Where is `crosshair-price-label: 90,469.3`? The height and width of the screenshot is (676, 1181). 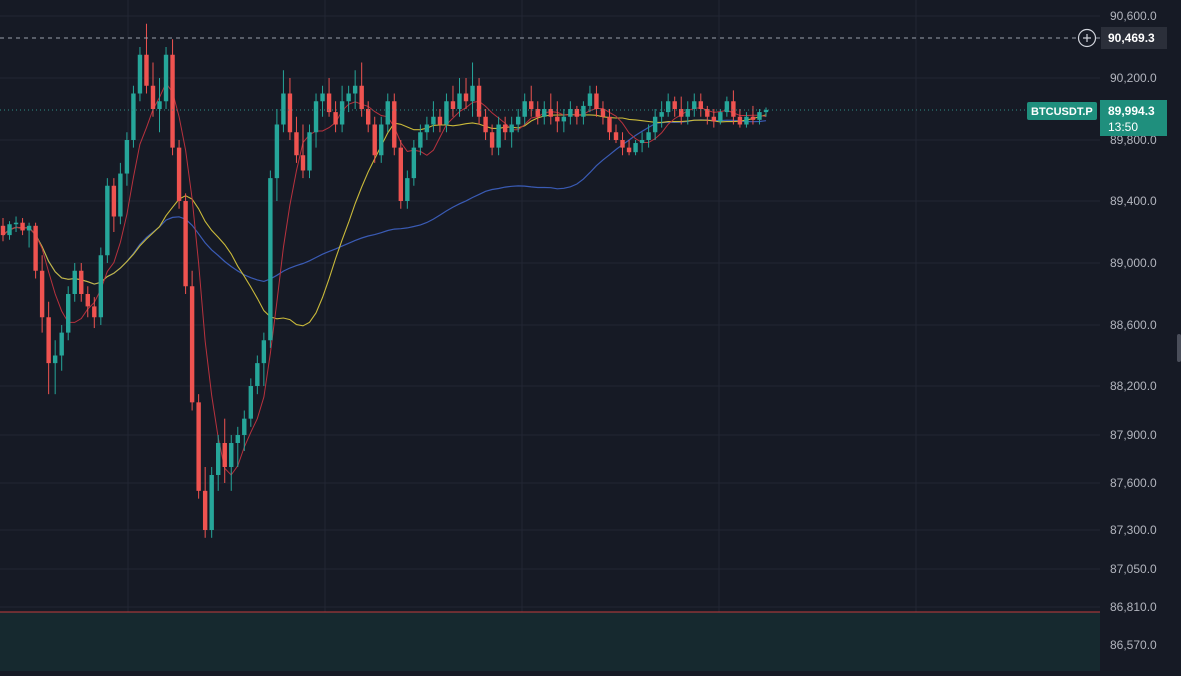
crosshair-price-label: 90,469.3 is located at coordinates (1134, 38).